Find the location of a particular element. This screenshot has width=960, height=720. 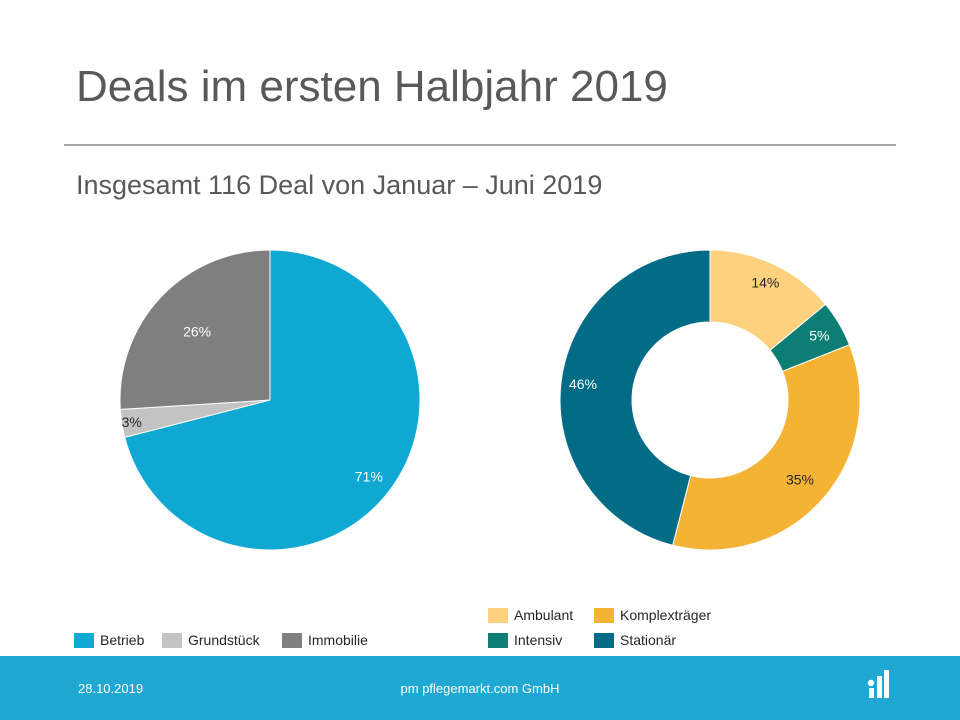

legend-swatch-ambulant is located at coordinates (498, 615).